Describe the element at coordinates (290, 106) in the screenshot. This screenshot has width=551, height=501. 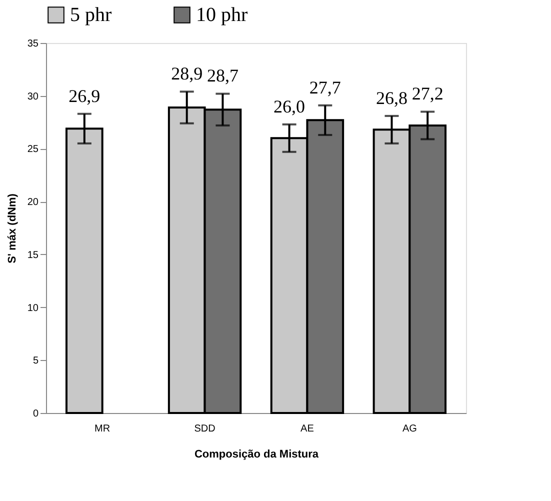
I see `data-label: 26,0` at that location.